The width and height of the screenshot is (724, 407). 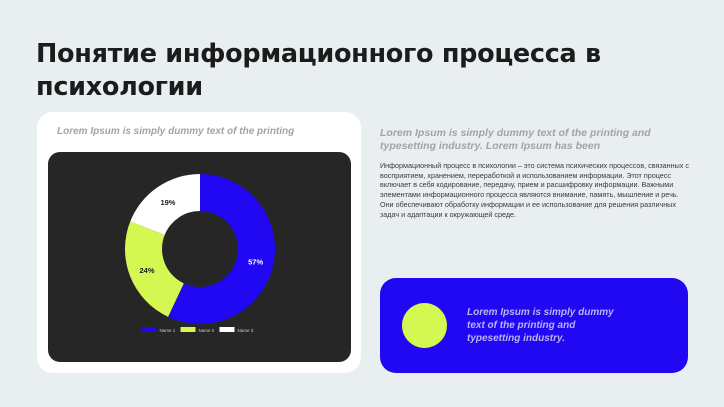 What do you see at coordinates (207, 330) in the screenshot?
I see `legend-label-2: Name 2` at bounding box center [207, 330].